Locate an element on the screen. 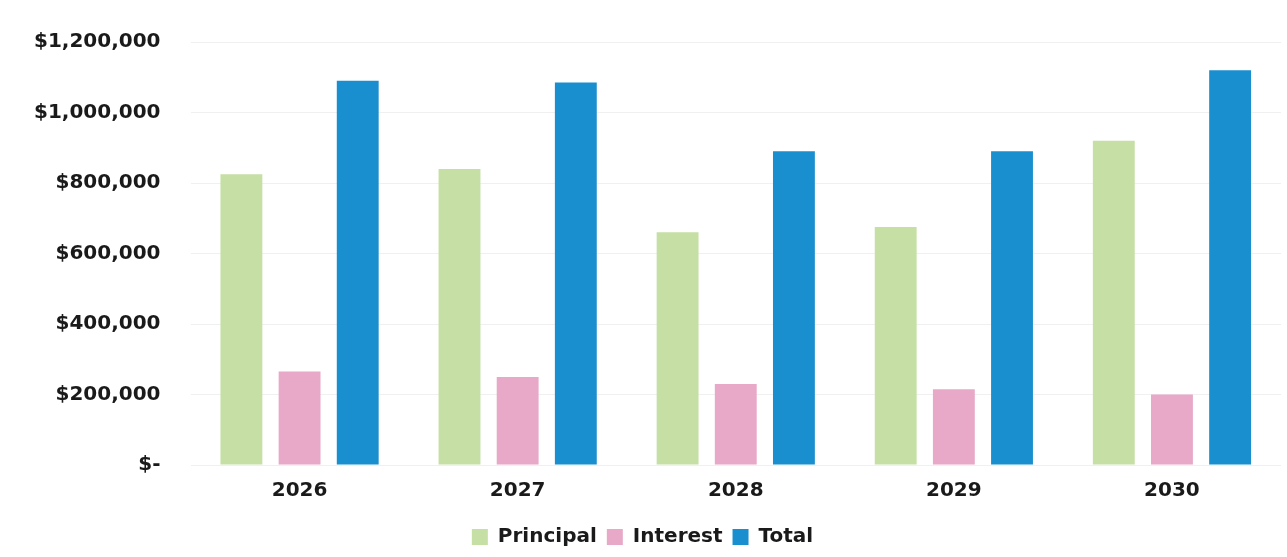 The width and height of the screenshot is (1287, 557). y-tick-label: $1,000,000 is located at coordinates (97, 110).